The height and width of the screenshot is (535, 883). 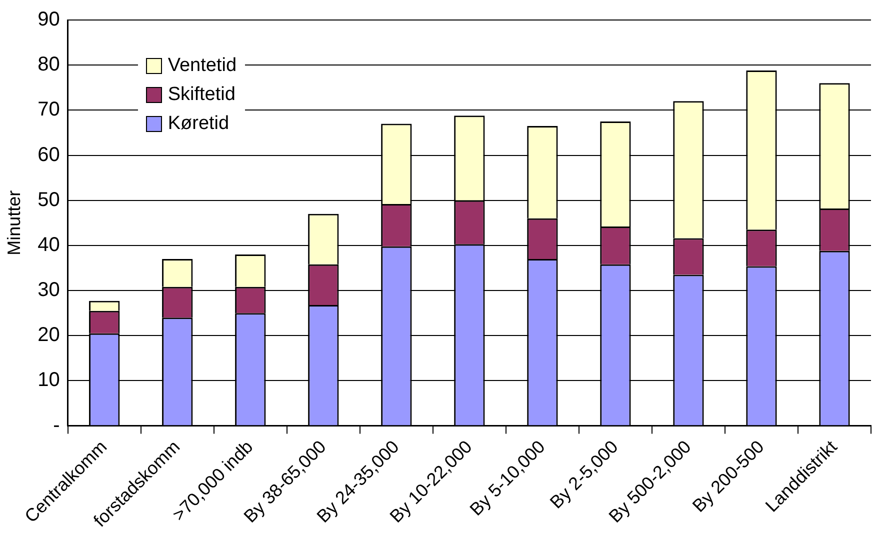 I want to click on y-tick-label: 50, so click(x=49, y=199).